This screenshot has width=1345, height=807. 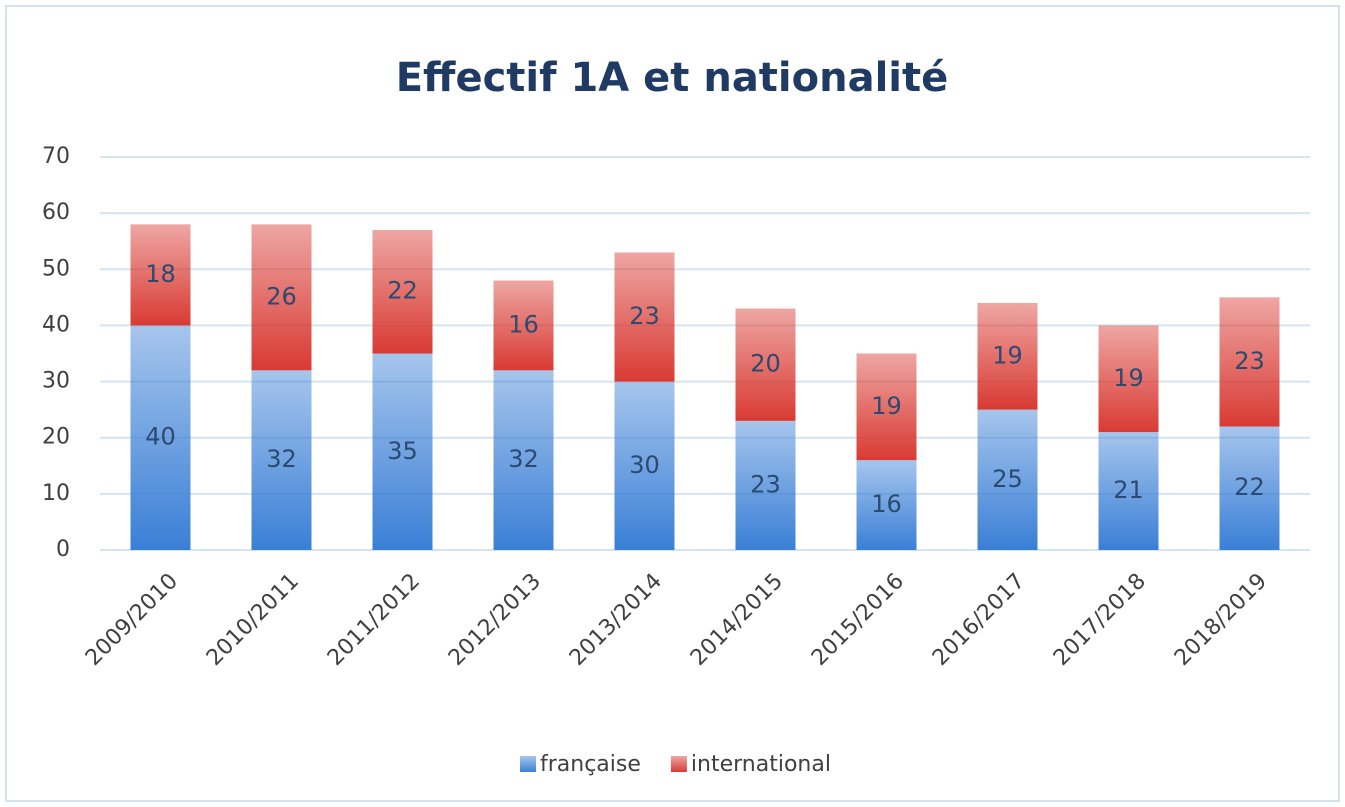 I want to click on chart-title: Effectif 1A et nationalité, so click(x=672, y=78).